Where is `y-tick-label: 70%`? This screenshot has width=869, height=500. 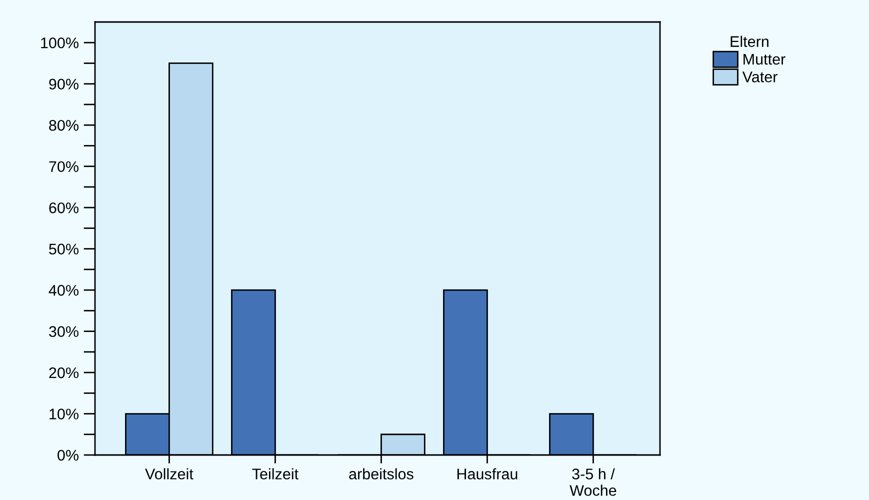
y-tick-label: 70% is located at coordinates (63, 166).